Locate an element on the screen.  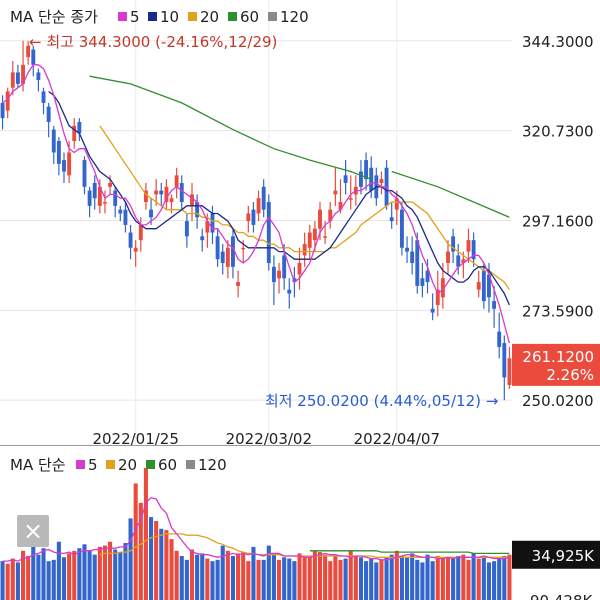
legend-item-label: 60 is located at coordinates (249, 17).